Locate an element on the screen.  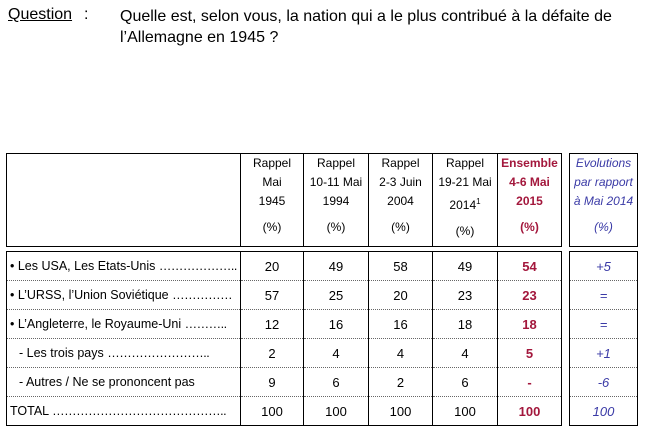
question-text-line-2: l’Allemagne en 1945 ? is located at coordinates (199, 37).